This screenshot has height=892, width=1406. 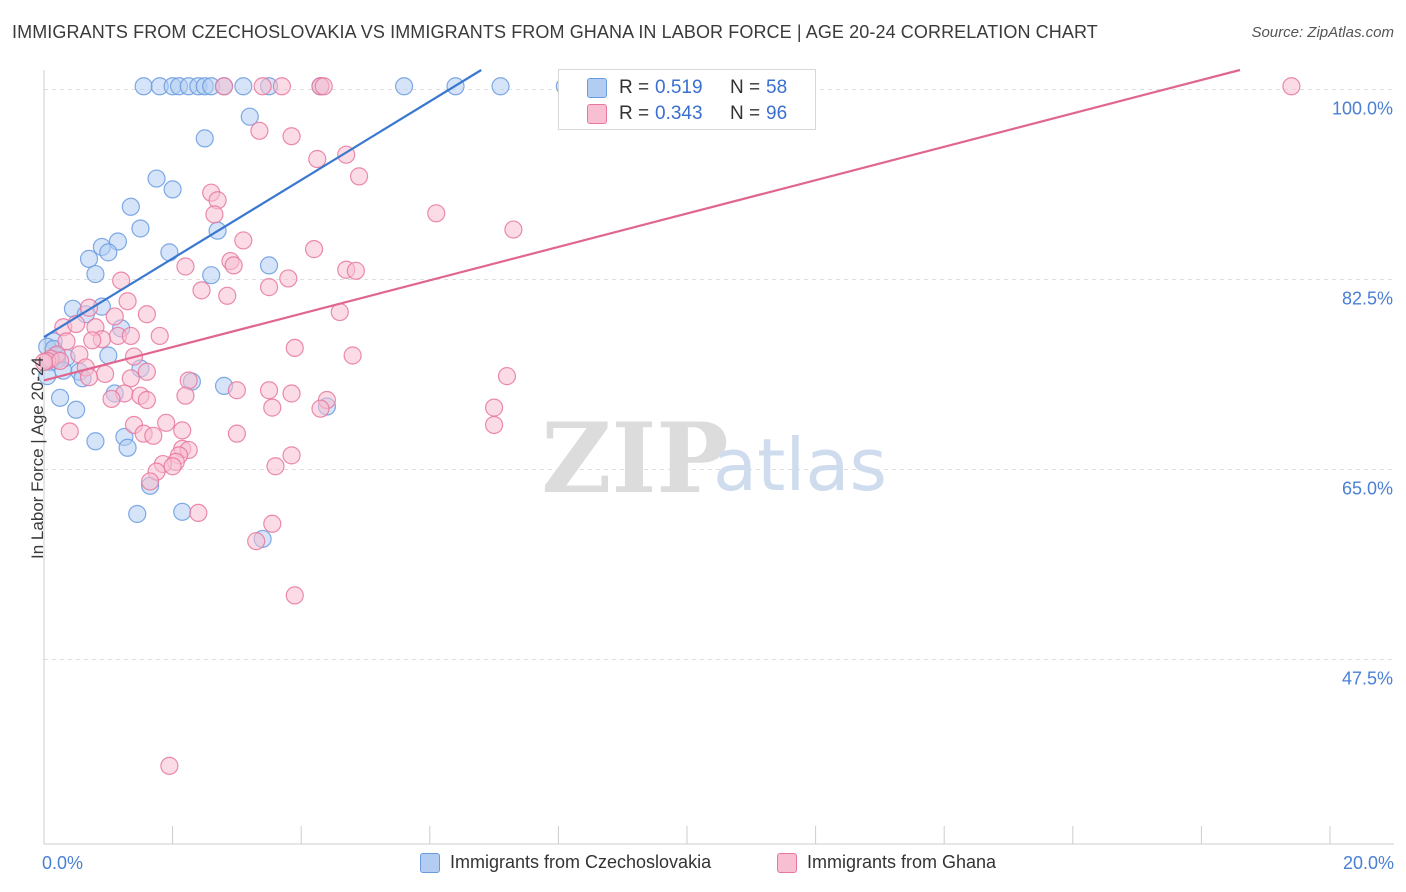 I want to click on y-tick-label: 65.0%, so click(x=1367, y=488).